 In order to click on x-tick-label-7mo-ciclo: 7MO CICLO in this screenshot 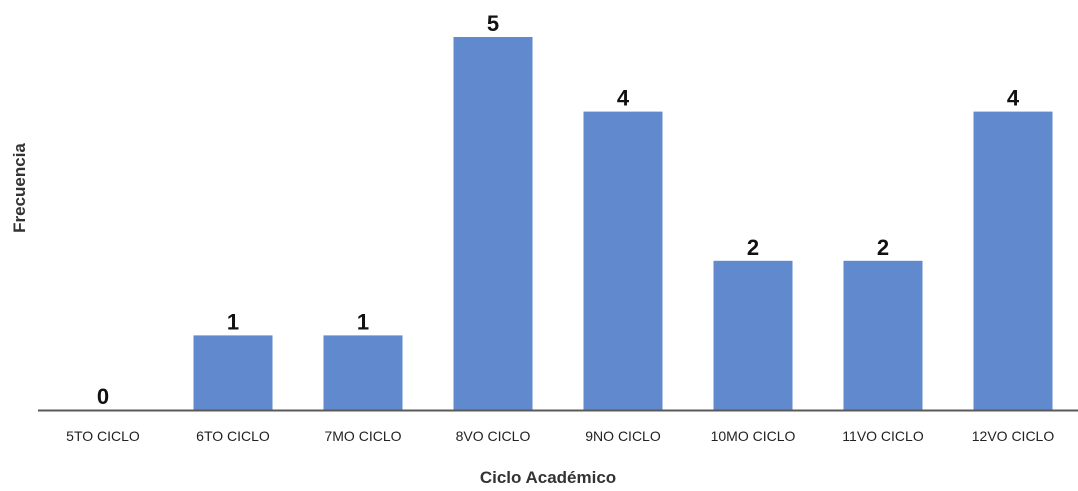, I will do `click(362, 436)`.